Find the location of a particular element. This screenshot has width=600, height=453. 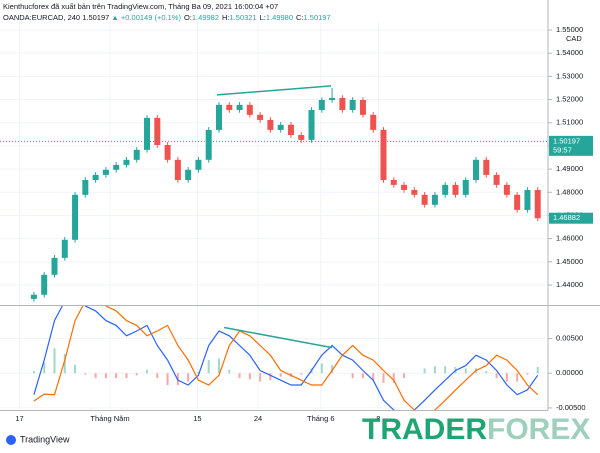

ohlc-value: 1.50321 is located at coordinates (243, 17).